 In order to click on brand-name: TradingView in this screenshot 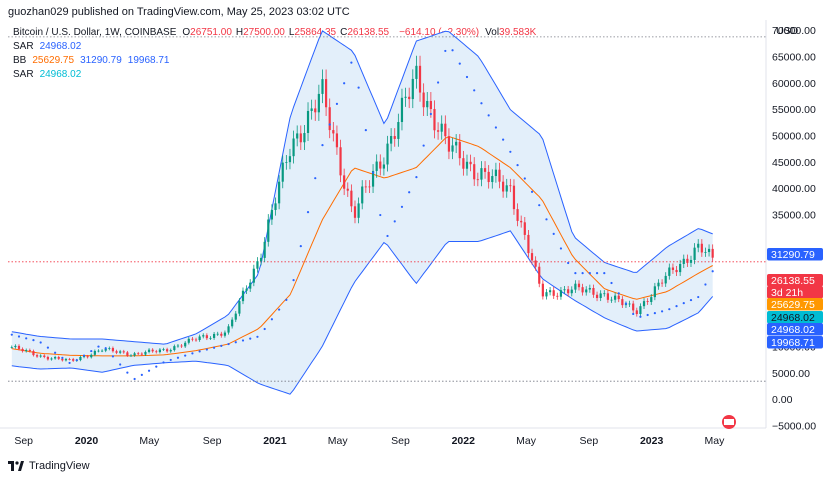, I will do `click(59, 466)`.